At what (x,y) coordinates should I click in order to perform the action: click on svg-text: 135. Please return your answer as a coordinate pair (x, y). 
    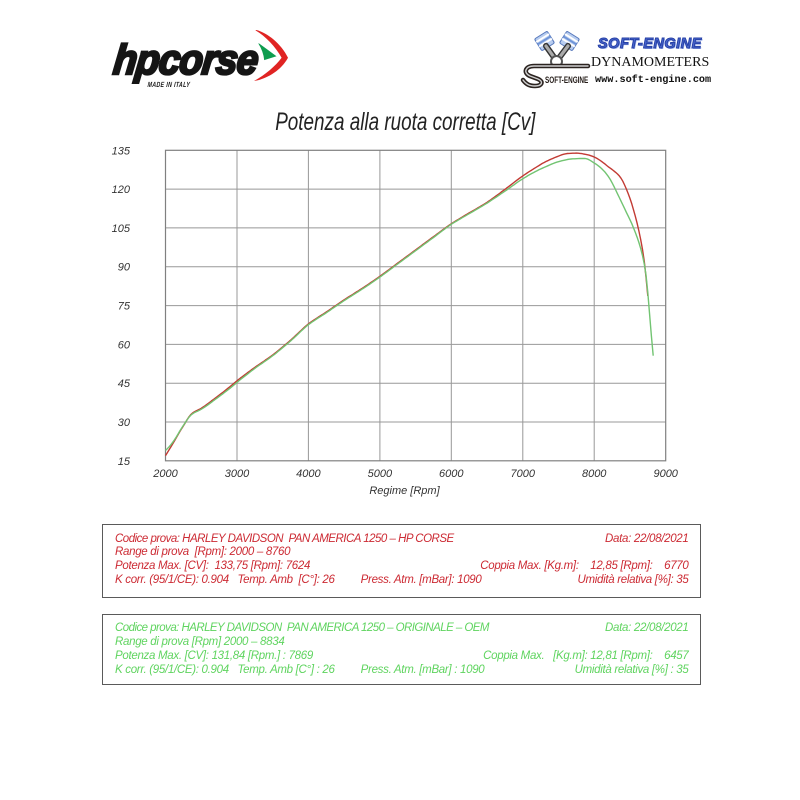
    Looking at the image, I should click on (121, 151).